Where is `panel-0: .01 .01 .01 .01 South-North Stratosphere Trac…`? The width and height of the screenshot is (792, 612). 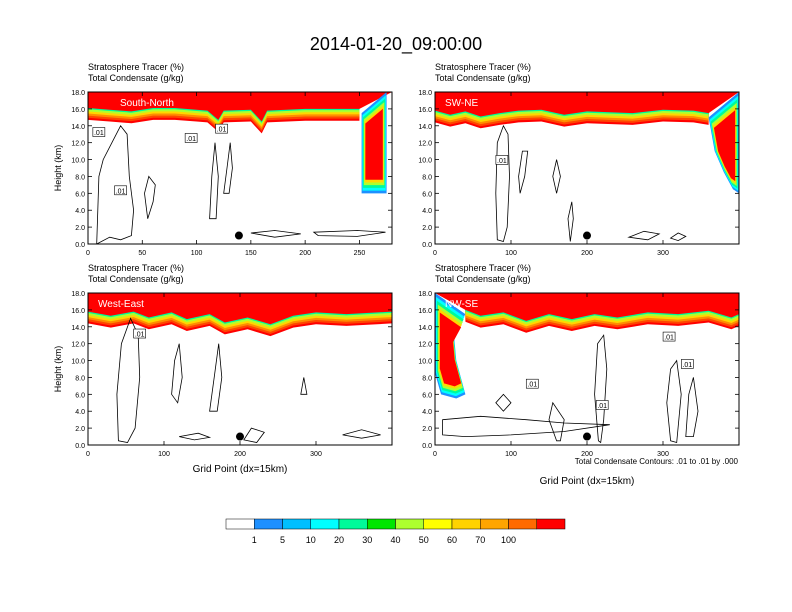 panel-0: .01 .01 .01 .01 South-North Stratosphere Trac… is located at coordinates (223, 159).